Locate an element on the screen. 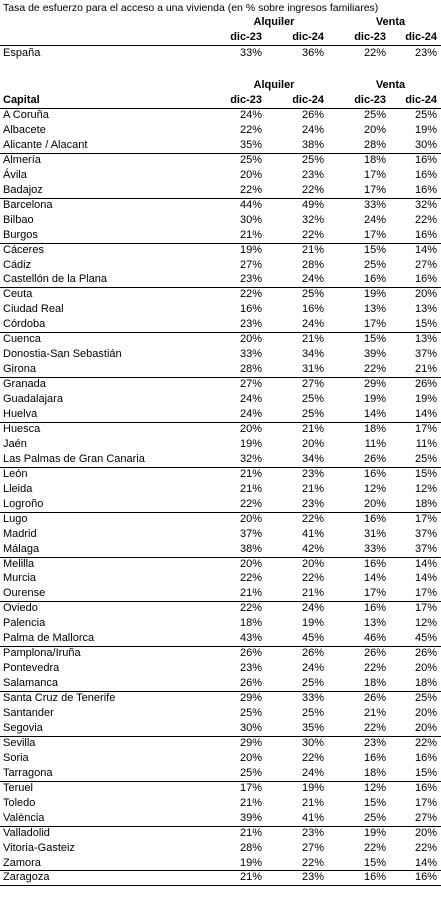 The width and height of the screenshot is (441, 898). row-label: Barcelona is located at coordinates (28, 204).